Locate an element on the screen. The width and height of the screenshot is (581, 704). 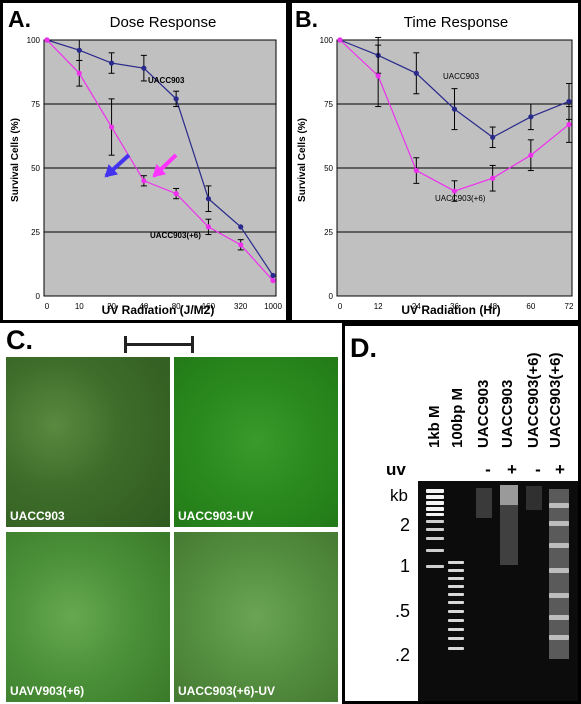
x-tick-label: 10 is located at coordinates (79, 306).